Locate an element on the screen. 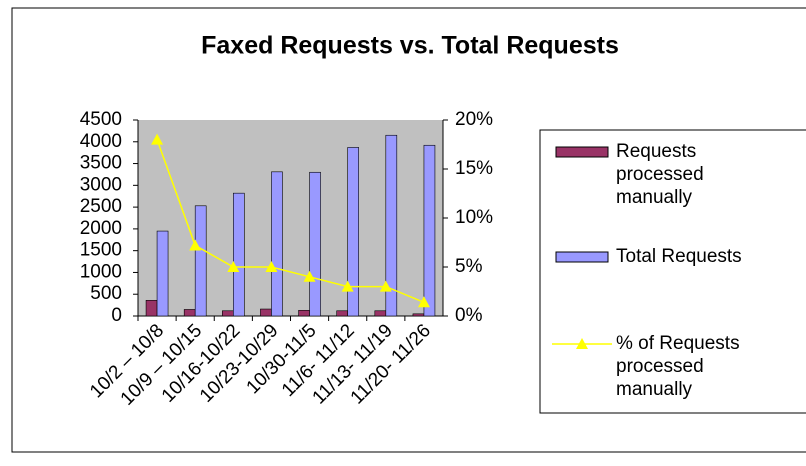 This screenshot has height=466, width=806. y-tick-label: 4500 is located at coordinates (101, 119).